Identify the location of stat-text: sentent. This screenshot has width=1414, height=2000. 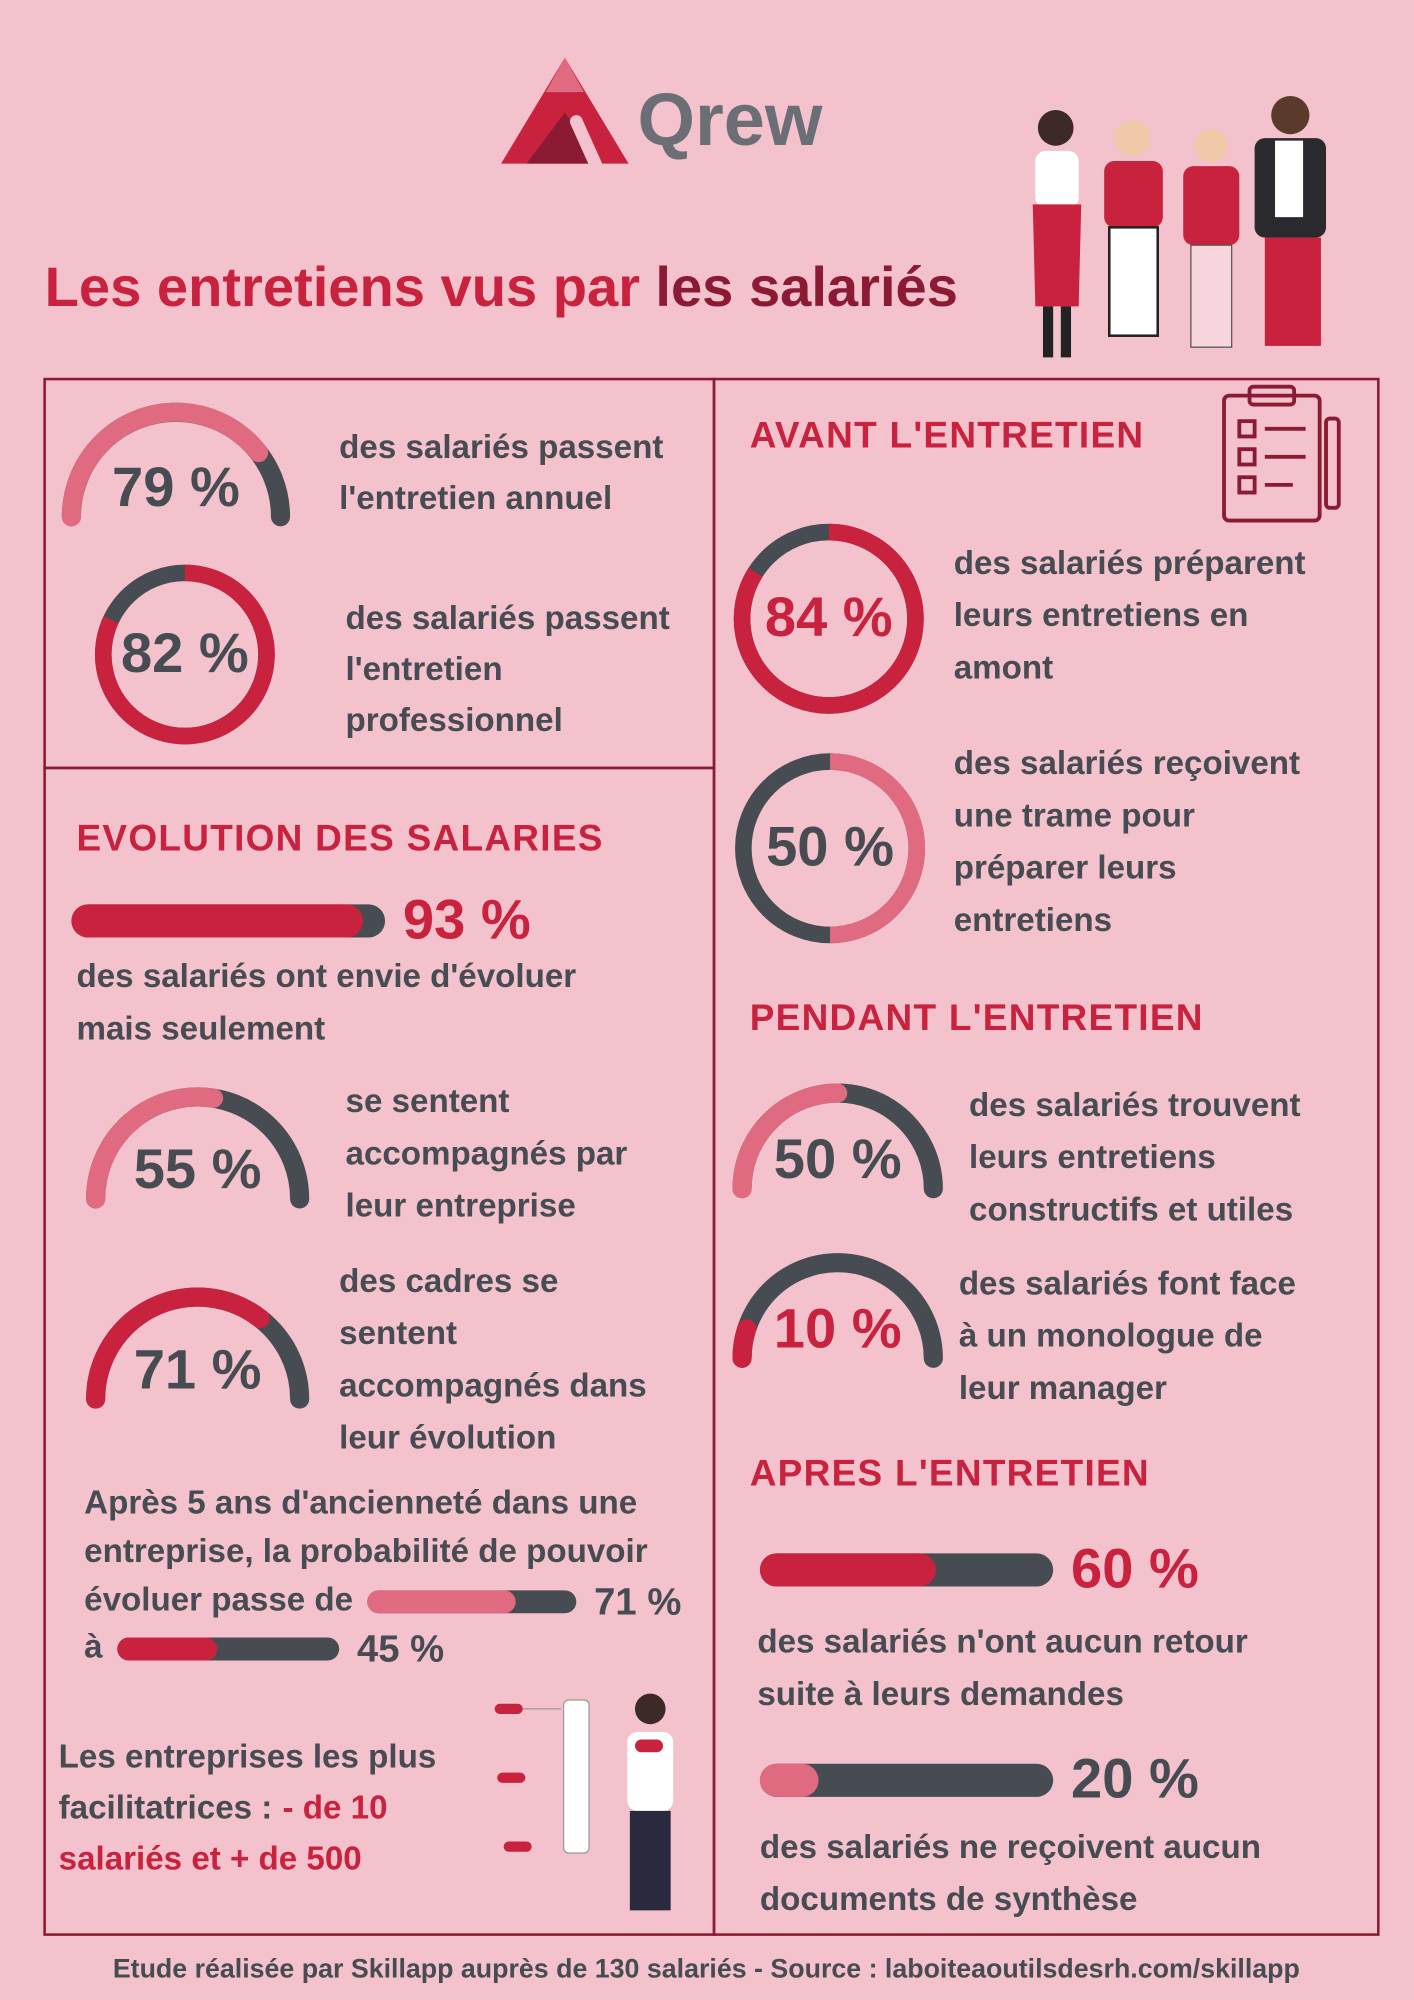
(398, 1333).